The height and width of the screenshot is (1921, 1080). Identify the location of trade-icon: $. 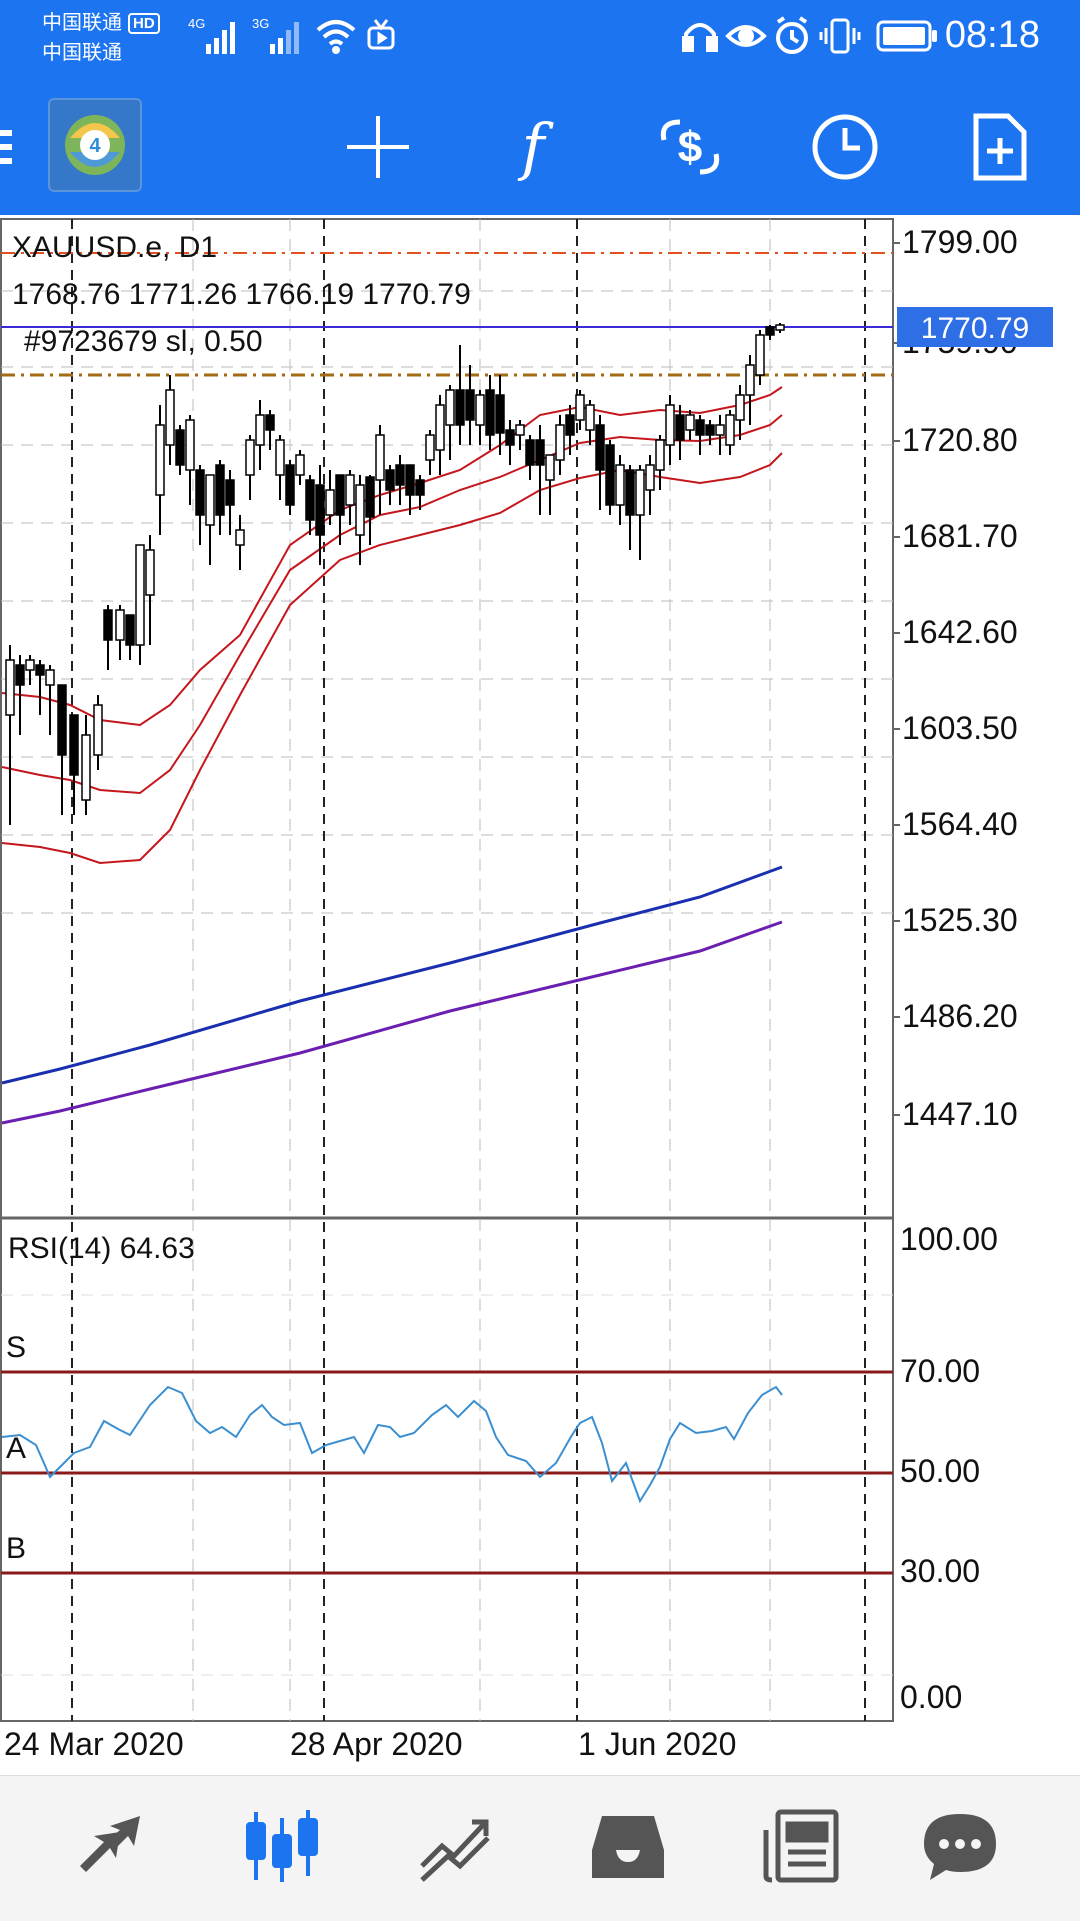
(690, 147).